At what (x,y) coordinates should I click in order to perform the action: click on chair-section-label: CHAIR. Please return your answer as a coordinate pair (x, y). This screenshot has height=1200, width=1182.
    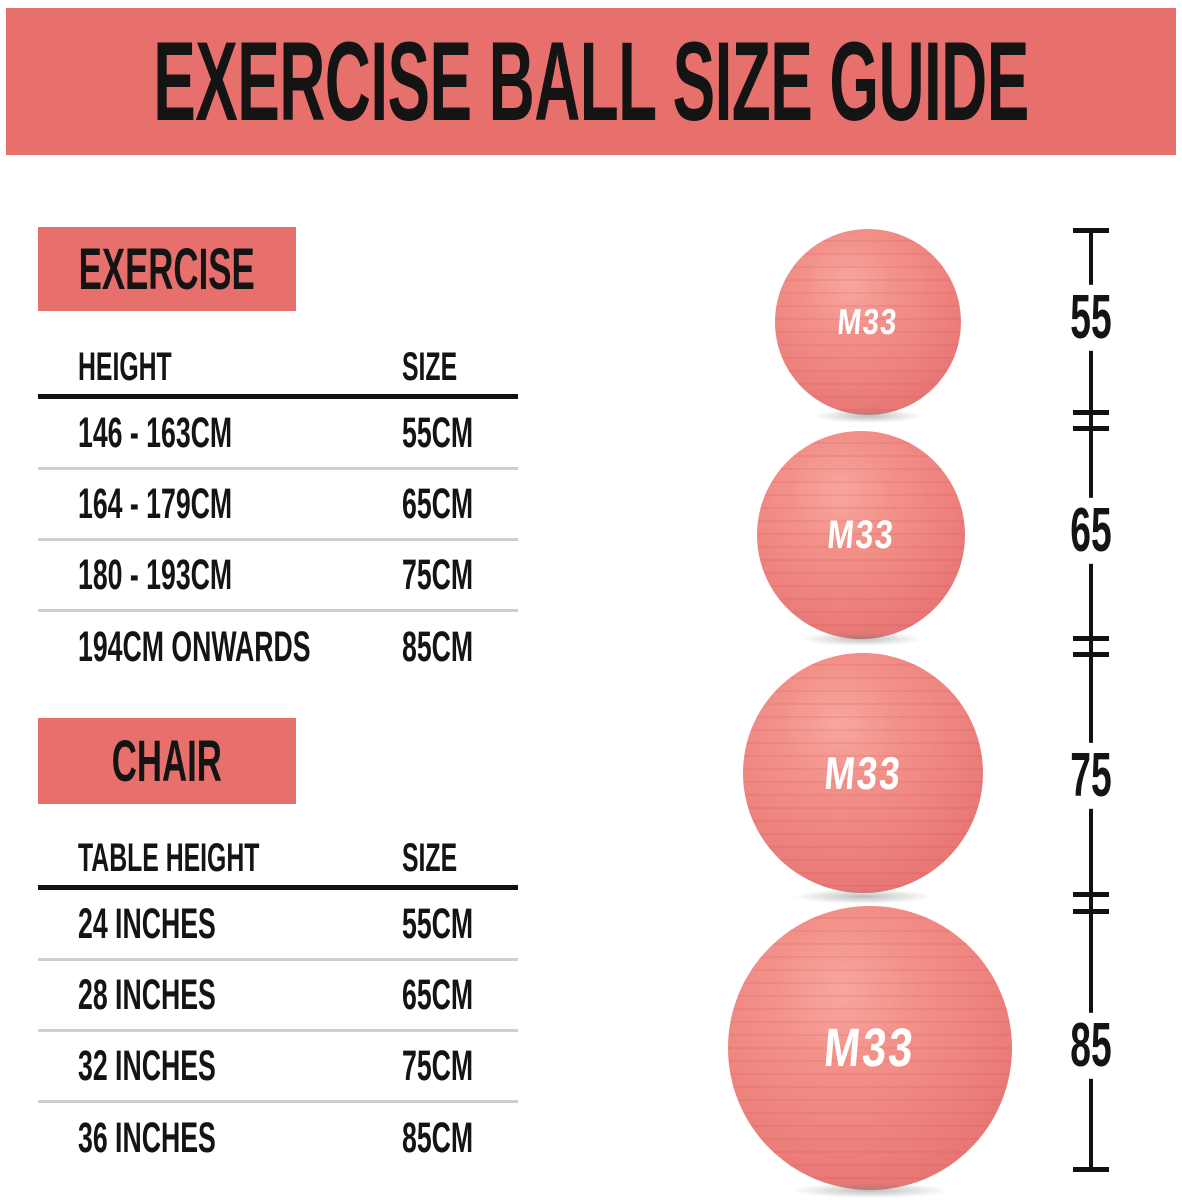
    Looking at the image, I should click on (167, 761).